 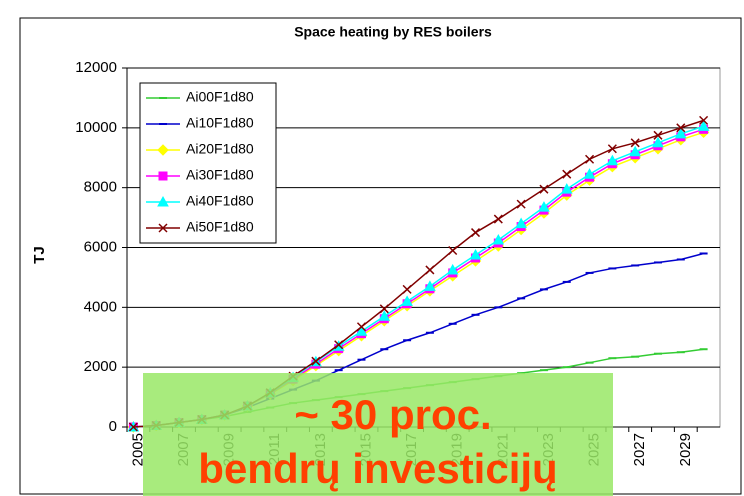 I want to click on y-tick-label: 8000, so click(x=100, y=187).